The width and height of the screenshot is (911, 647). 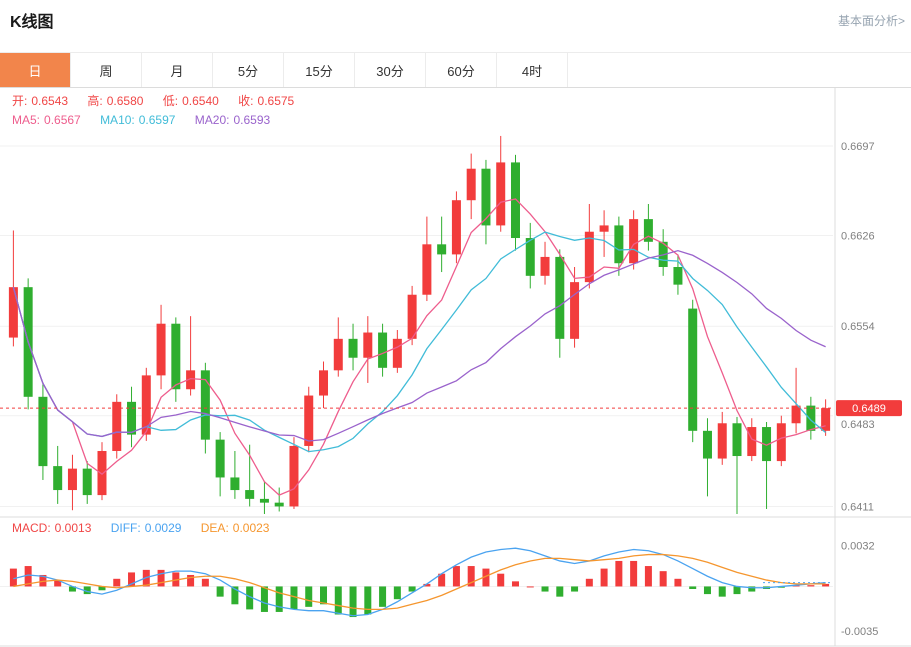 What do you see at coordinates (858, 425) in the screenshot?
I see `svg-text: 0.6483` at bounding box center [858, 425].